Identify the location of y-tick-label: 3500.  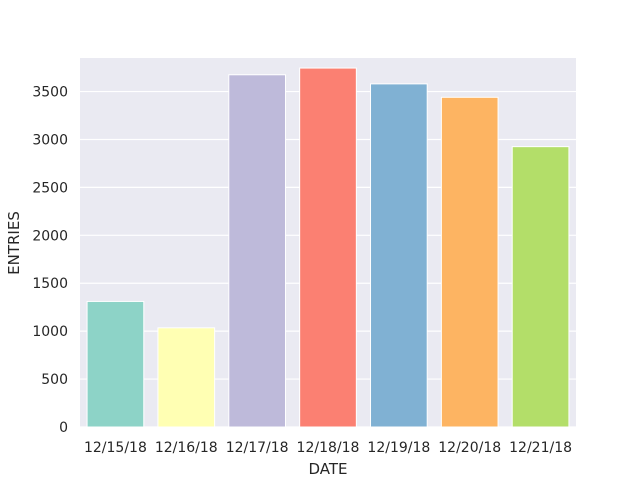
(50, 93).